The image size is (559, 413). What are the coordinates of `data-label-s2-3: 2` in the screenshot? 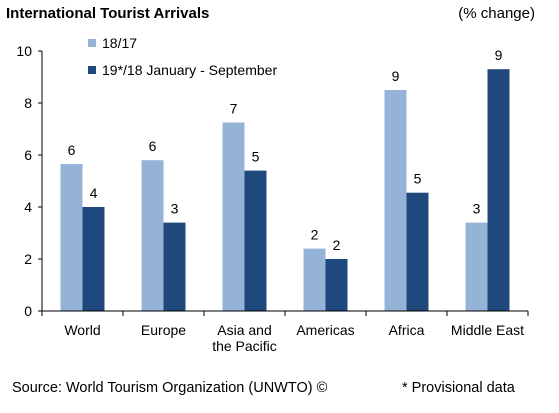 It's located at (337, 245).